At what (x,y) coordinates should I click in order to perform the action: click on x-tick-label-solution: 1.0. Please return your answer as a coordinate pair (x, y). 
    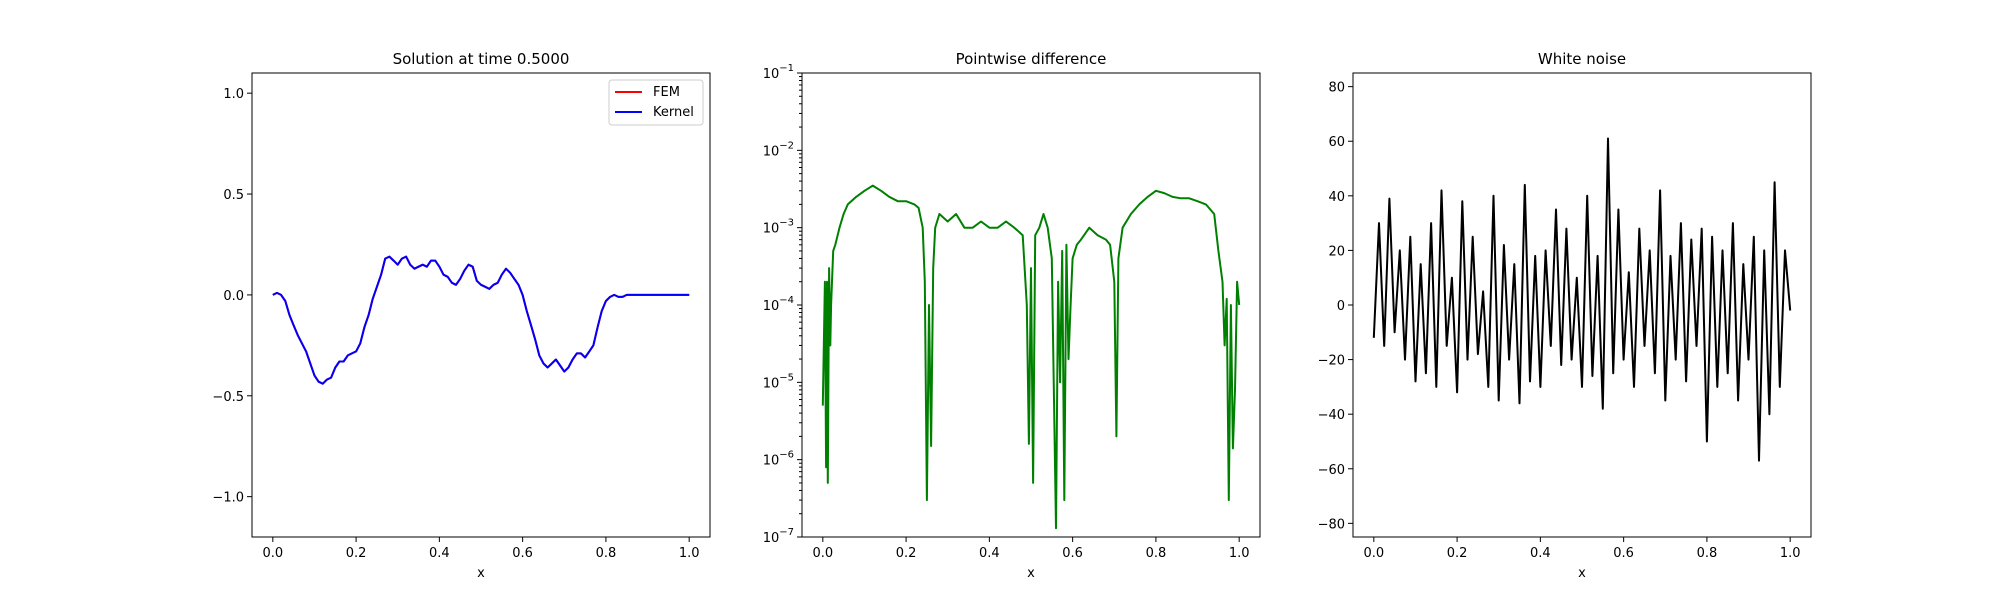
    Looking at the image, I should click on (689, 553).